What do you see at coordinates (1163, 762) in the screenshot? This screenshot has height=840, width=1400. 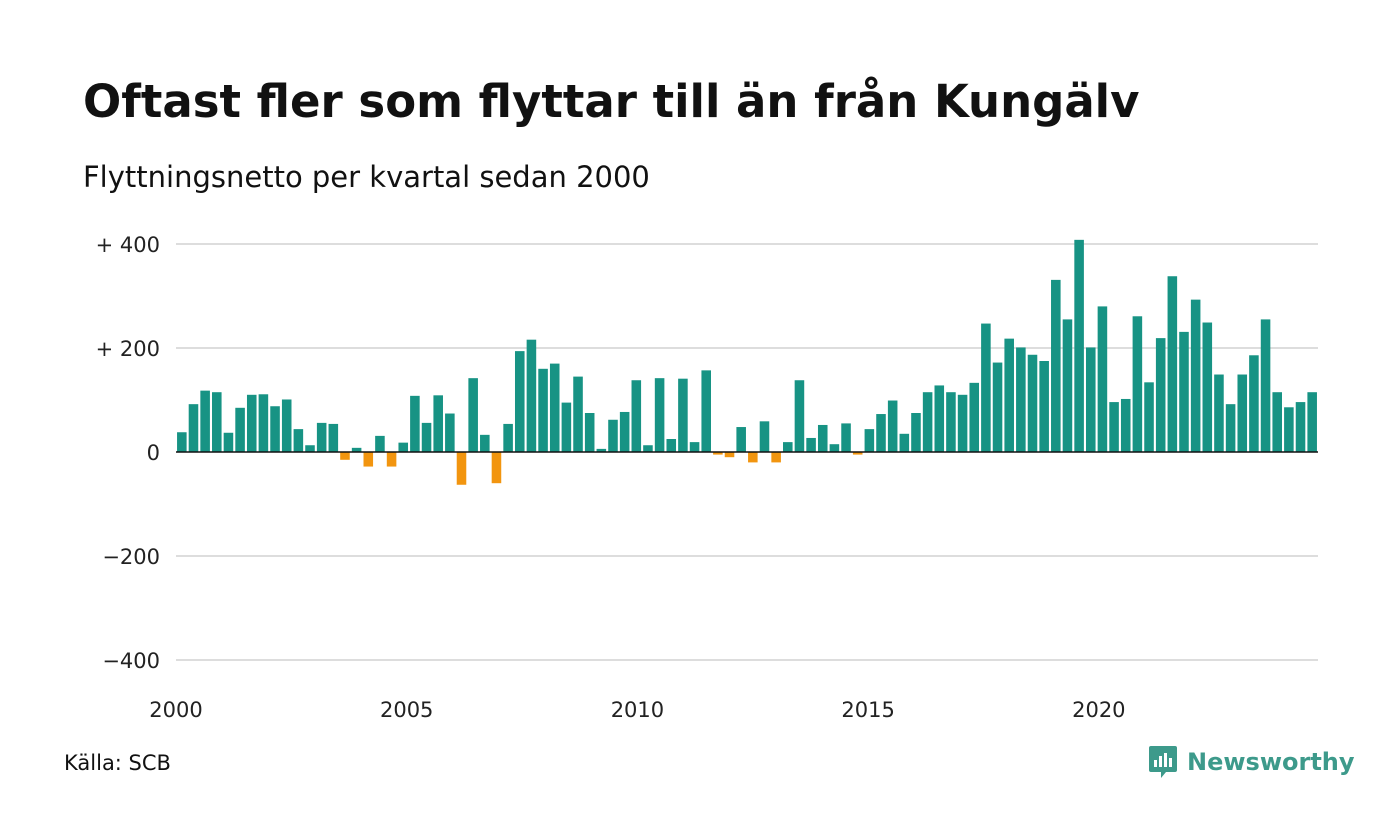 I see `newsworthy-logo-icon` at bounding box center [1163, 762].